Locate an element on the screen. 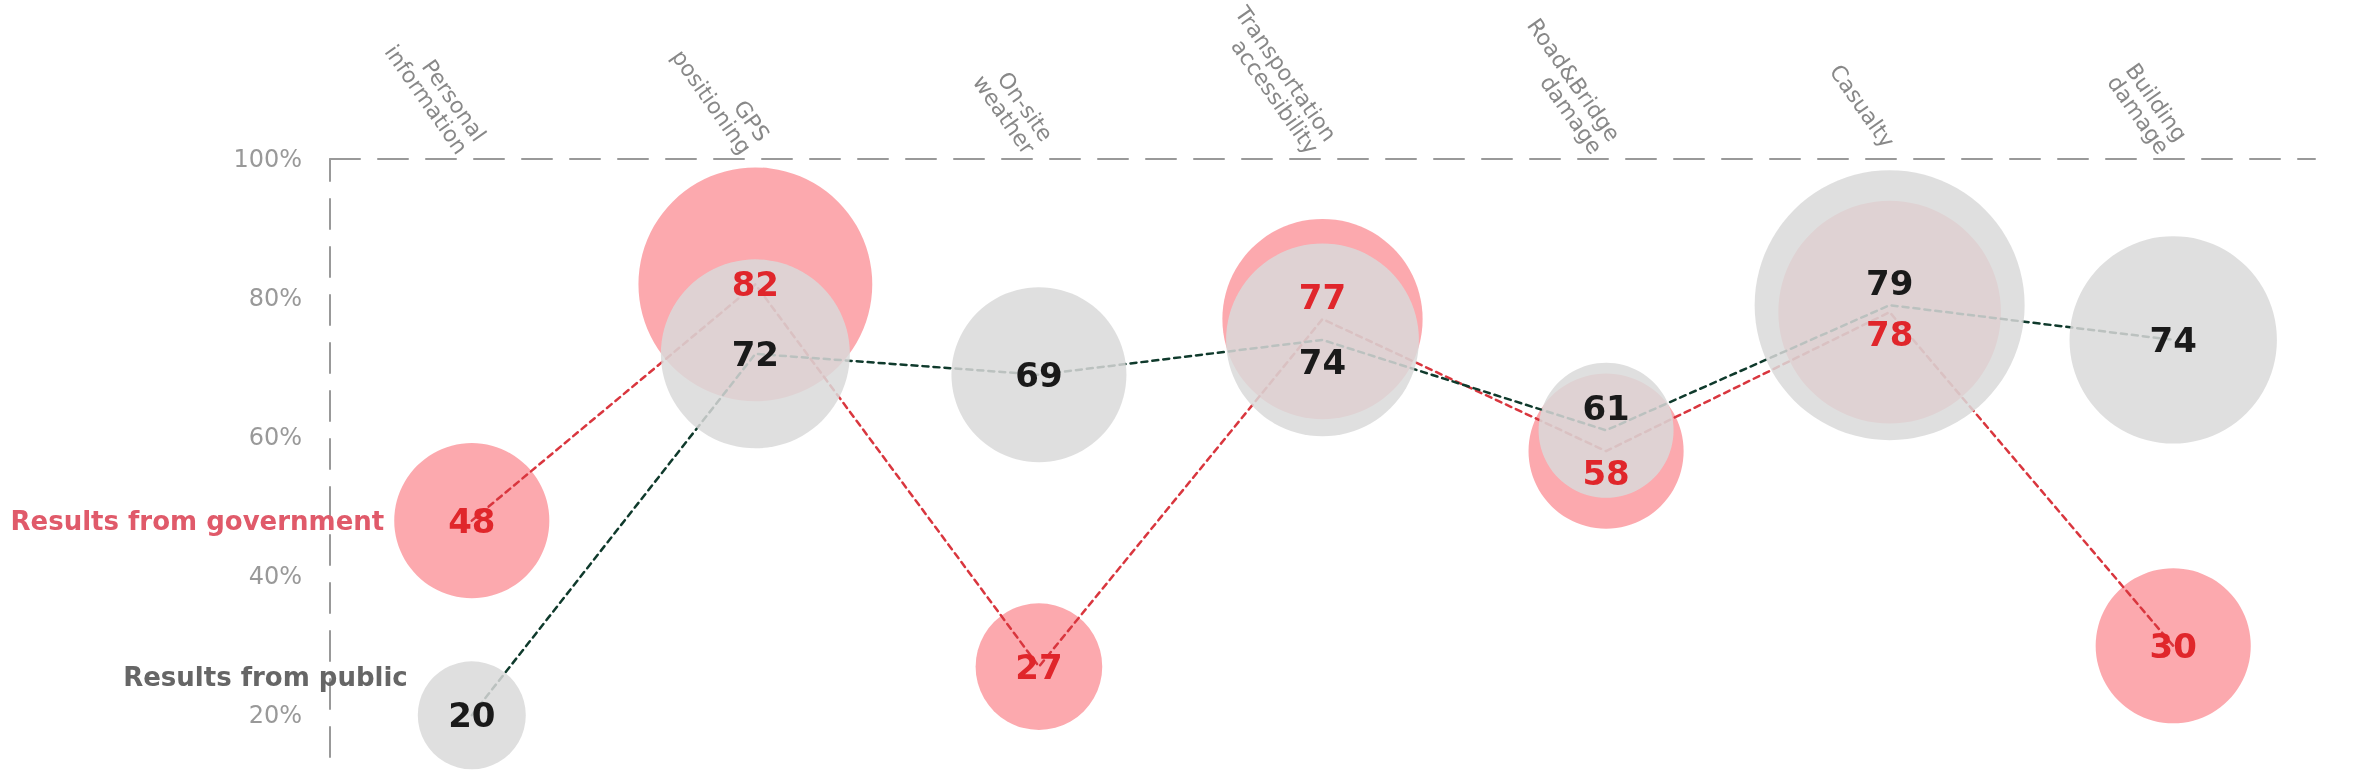 The image size is (2365, 777). data-label: 48 is located at coordinates (472, 520).